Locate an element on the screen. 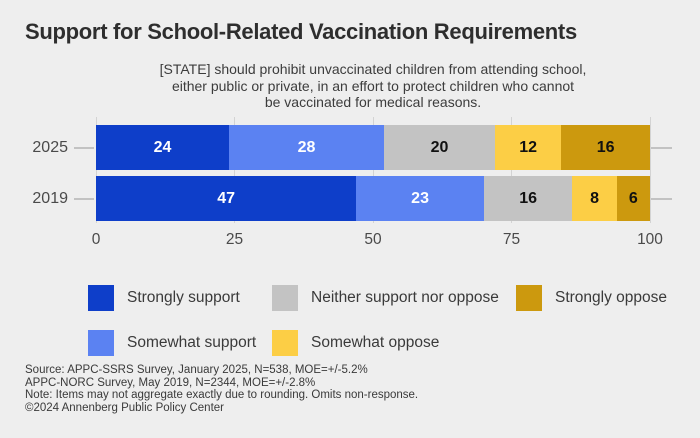  legend-item: Neither support nor oppose is located at coordinates (385, 298).